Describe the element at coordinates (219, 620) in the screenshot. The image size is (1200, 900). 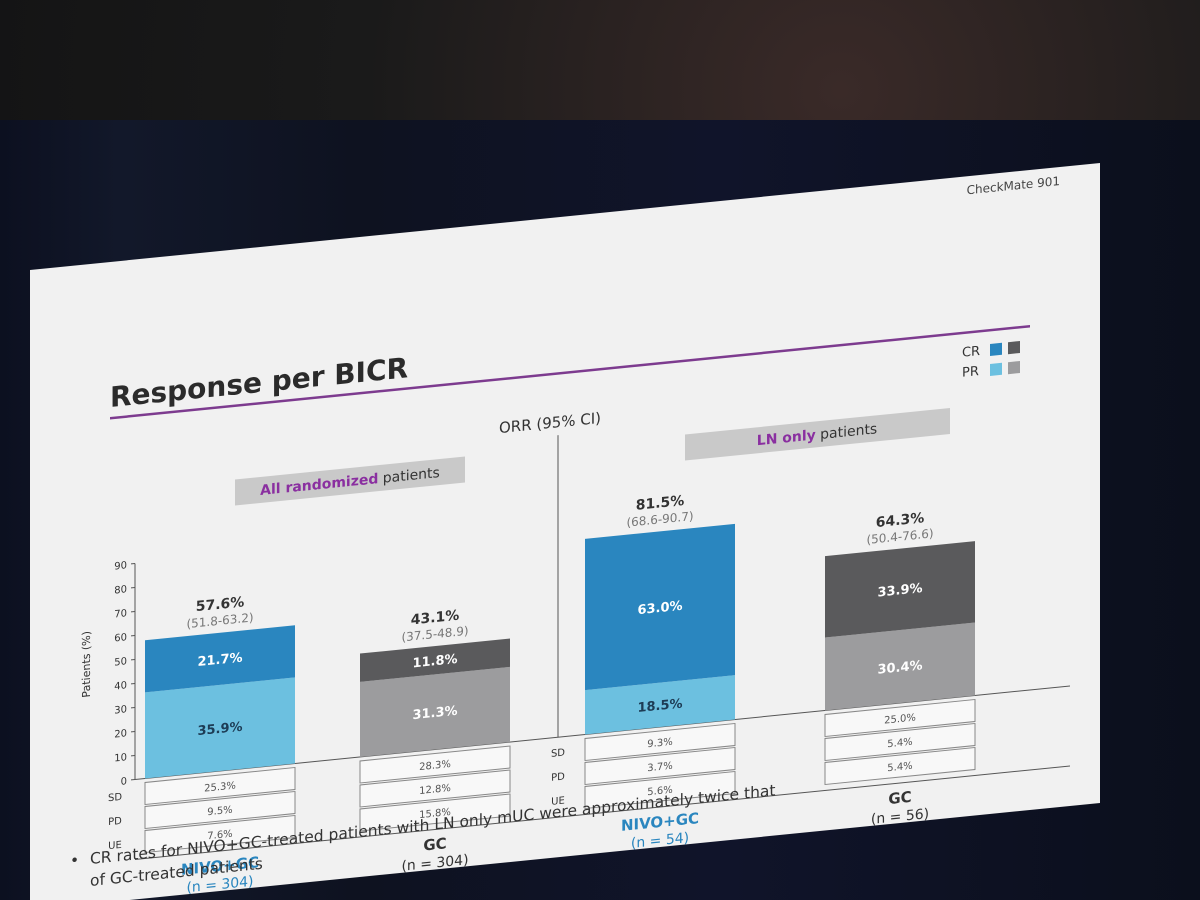
I see `orr-ci: (51.8-63.2)` at that location.